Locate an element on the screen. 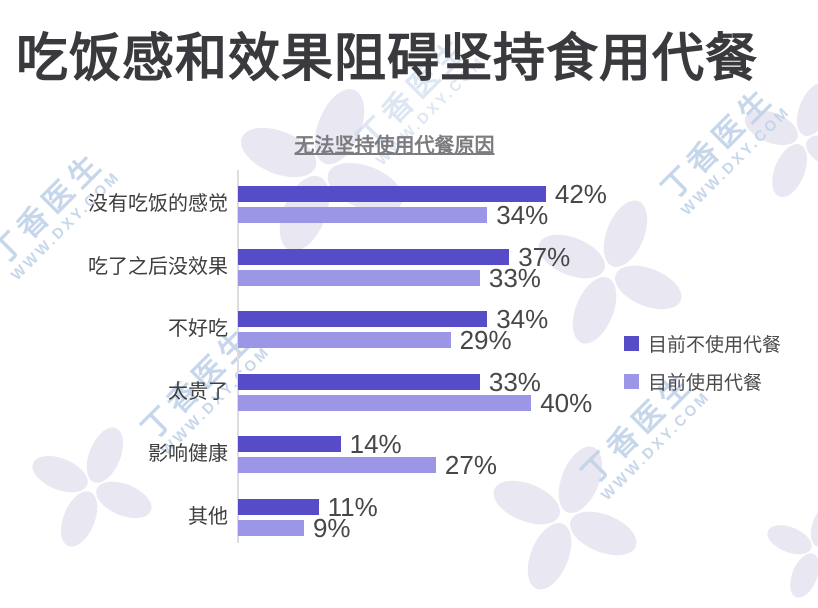  value-label-series-1: 33% is located at coordinates (514, 381).